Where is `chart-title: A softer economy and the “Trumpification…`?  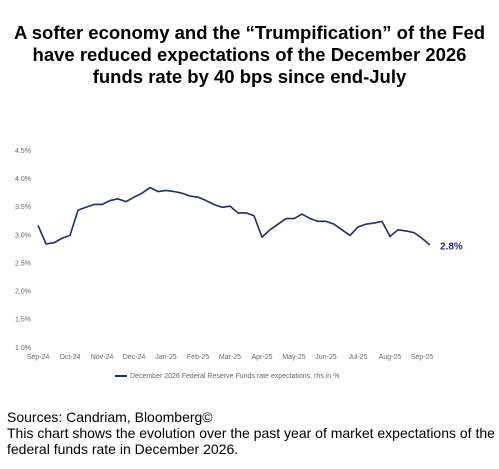 chart-title: A softer economy and the “Trumpification… is located at coordinates (249, 54).